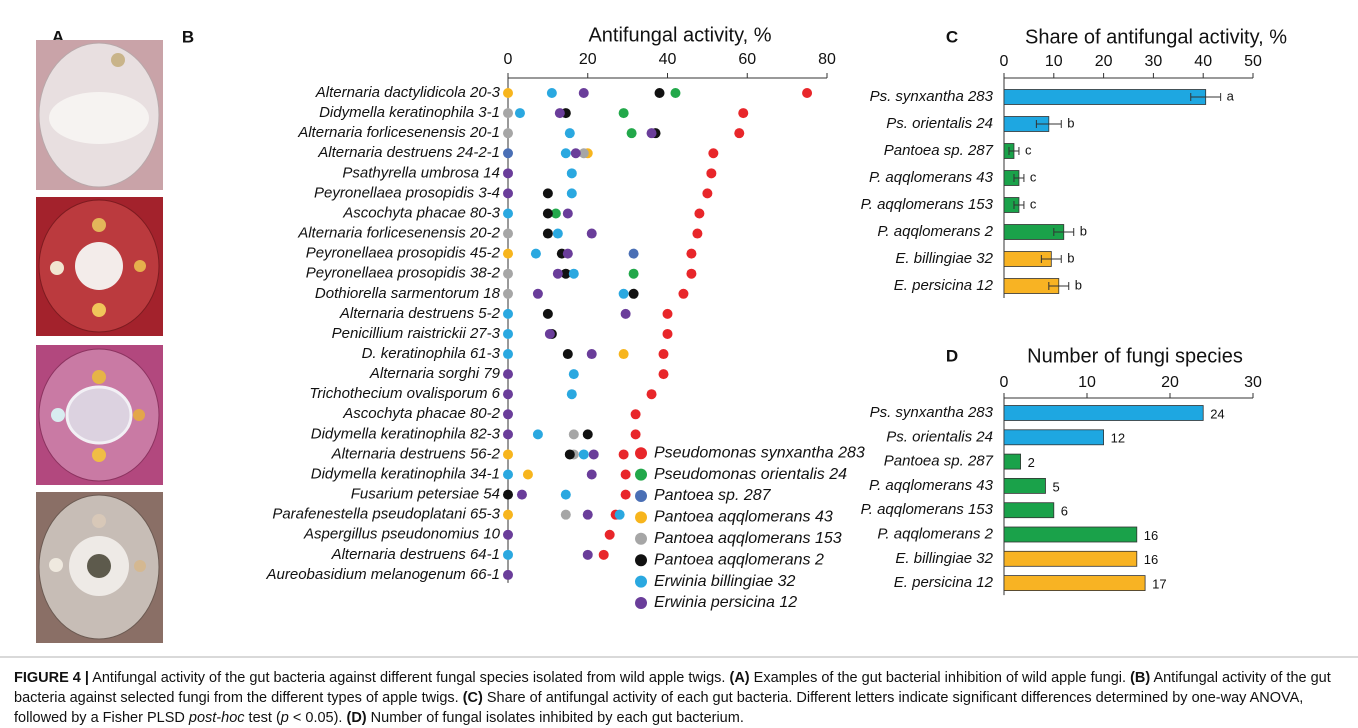 The height and width of the screenshot is (728, 1358). What do you see at coordinates (405, 473) in the screenshot?
I see `category-label: Didymella keratinophila 34-1` at bounding box center [405, 473].